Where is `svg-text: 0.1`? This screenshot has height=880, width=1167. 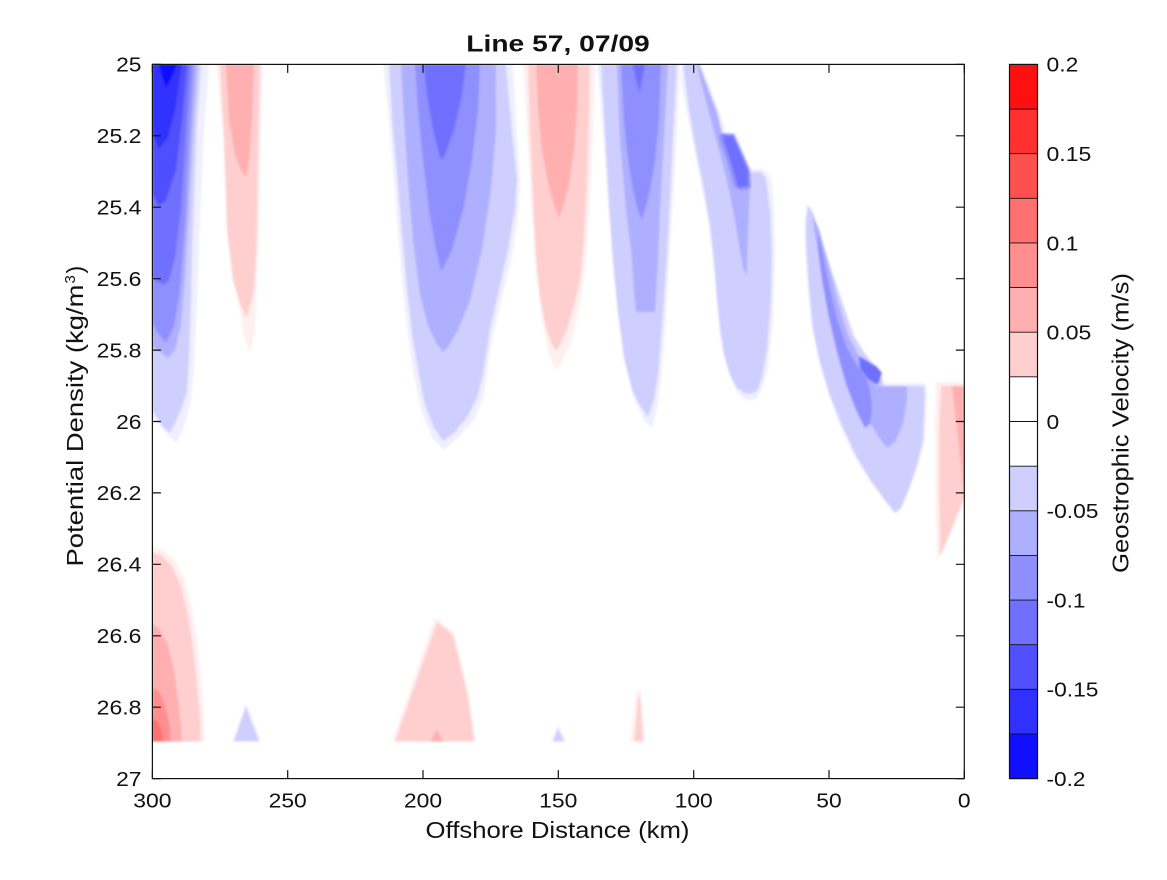 svg-text: 0.1 is located at coordinates (1063, 244).